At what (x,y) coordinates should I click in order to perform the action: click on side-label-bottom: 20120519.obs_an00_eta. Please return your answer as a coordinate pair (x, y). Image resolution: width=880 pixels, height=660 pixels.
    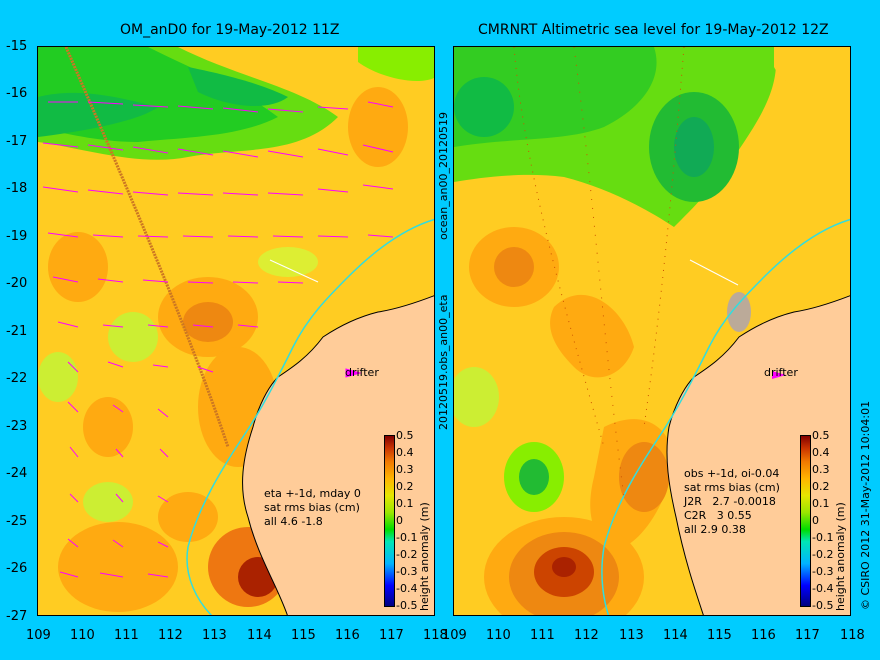
    Looking at the image, I should click on (443, 362).